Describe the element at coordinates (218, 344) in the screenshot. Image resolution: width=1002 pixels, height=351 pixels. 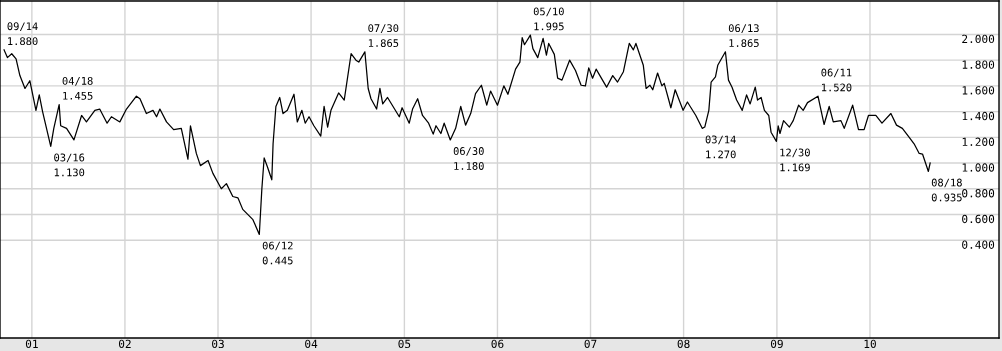
I see `x-tick-label: 03` at that location.